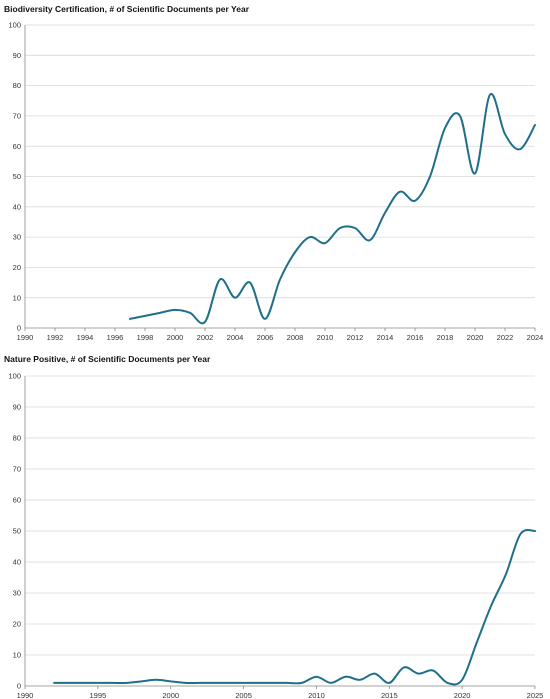  Describe the element at coordinates (355, 337) in the screenshot. I see `x-tick-label: 2012` at that location.